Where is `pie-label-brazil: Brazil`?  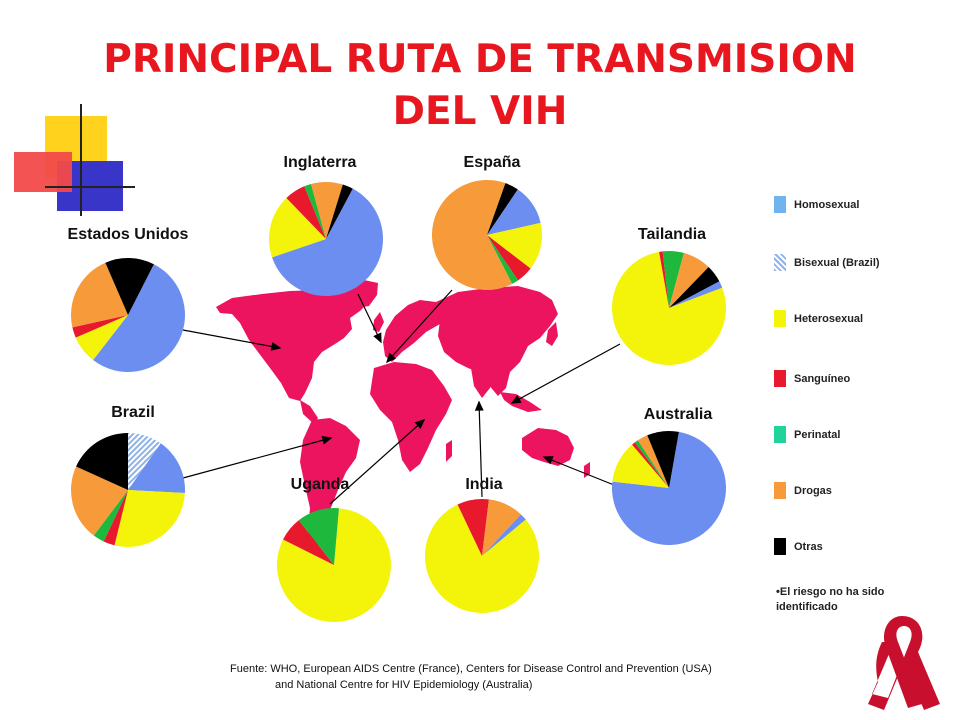 pie-label-brazil: Brazil is located at coordinates (133, 412).